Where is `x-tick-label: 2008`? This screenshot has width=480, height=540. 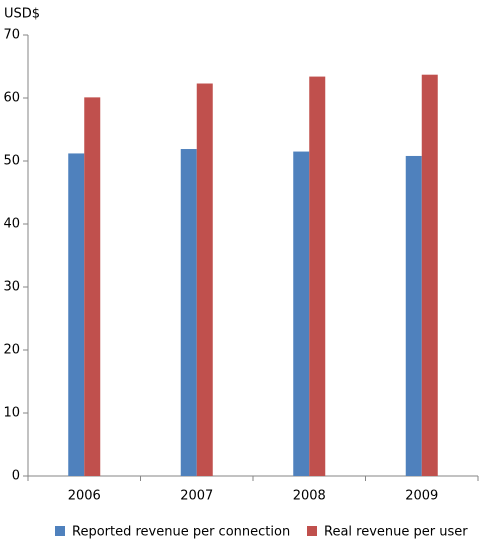
x-tick-label: 2008 is located at coordinates (309, 496).